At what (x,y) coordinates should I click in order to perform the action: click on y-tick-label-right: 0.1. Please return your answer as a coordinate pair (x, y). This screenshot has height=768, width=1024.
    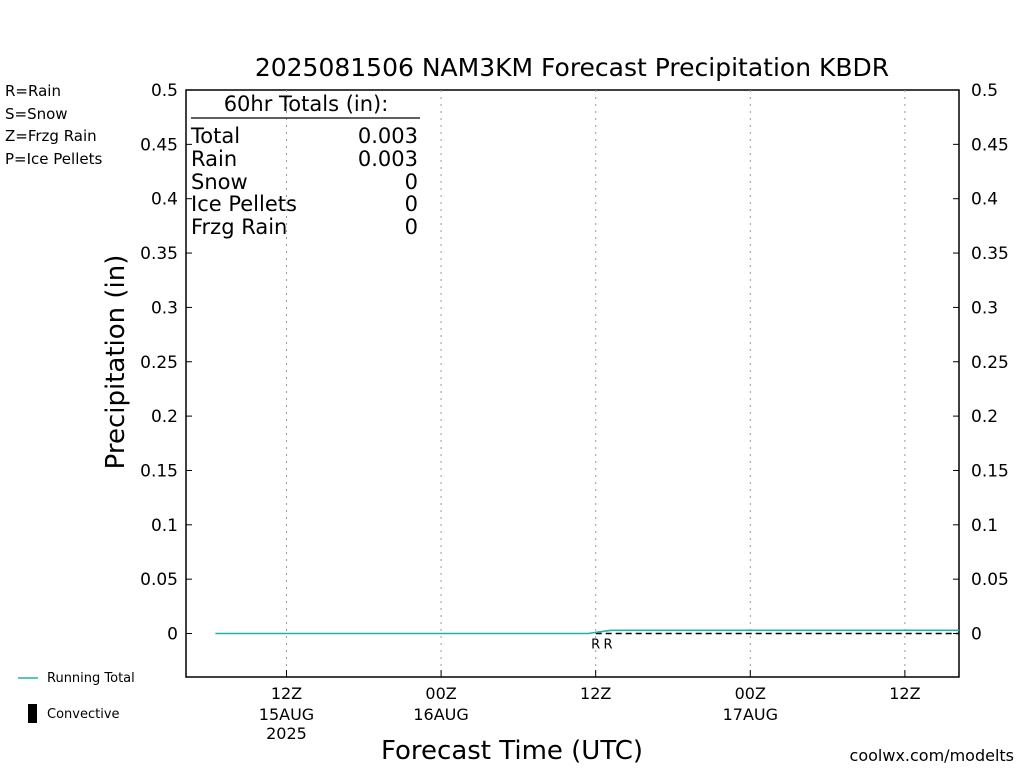
    Looking at the image, I should click on (984, 526).